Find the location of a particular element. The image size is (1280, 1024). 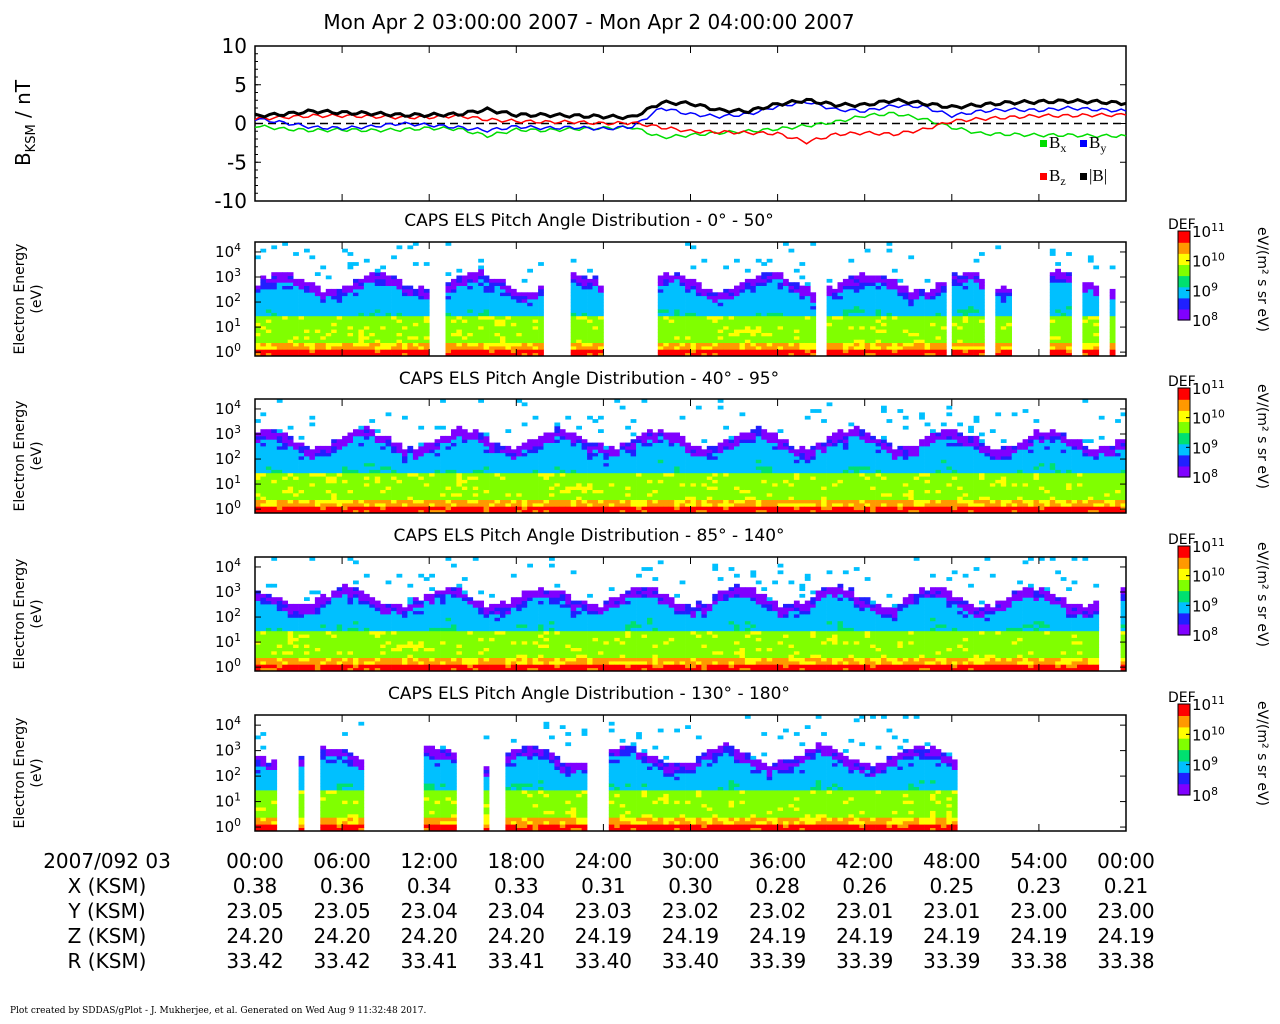

series-by-line is located at coordinates (690, 116).